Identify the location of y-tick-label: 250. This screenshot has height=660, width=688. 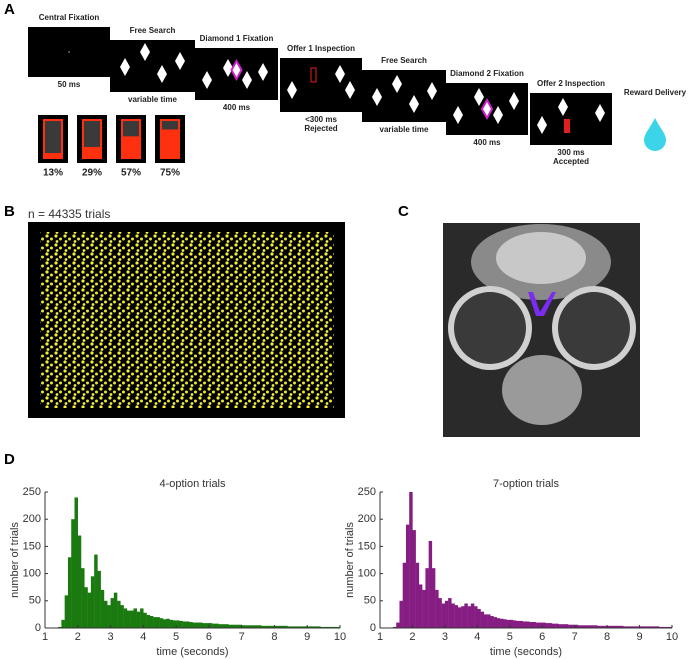
(32, 492).